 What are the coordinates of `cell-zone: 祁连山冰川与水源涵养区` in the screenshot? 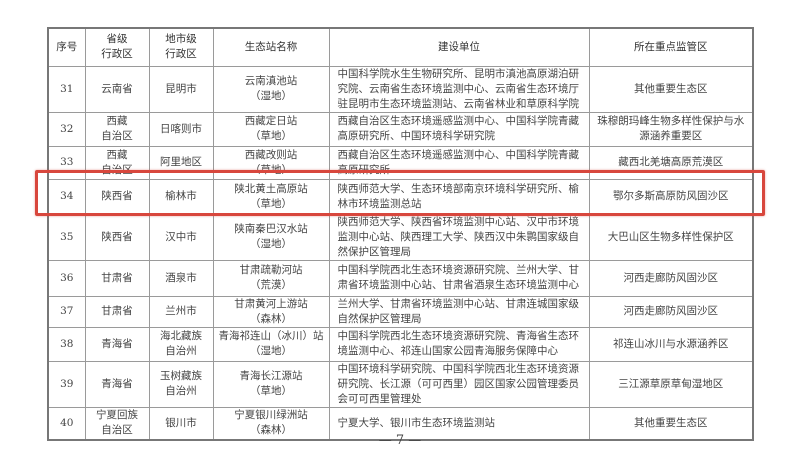 It's located at (671, 344).